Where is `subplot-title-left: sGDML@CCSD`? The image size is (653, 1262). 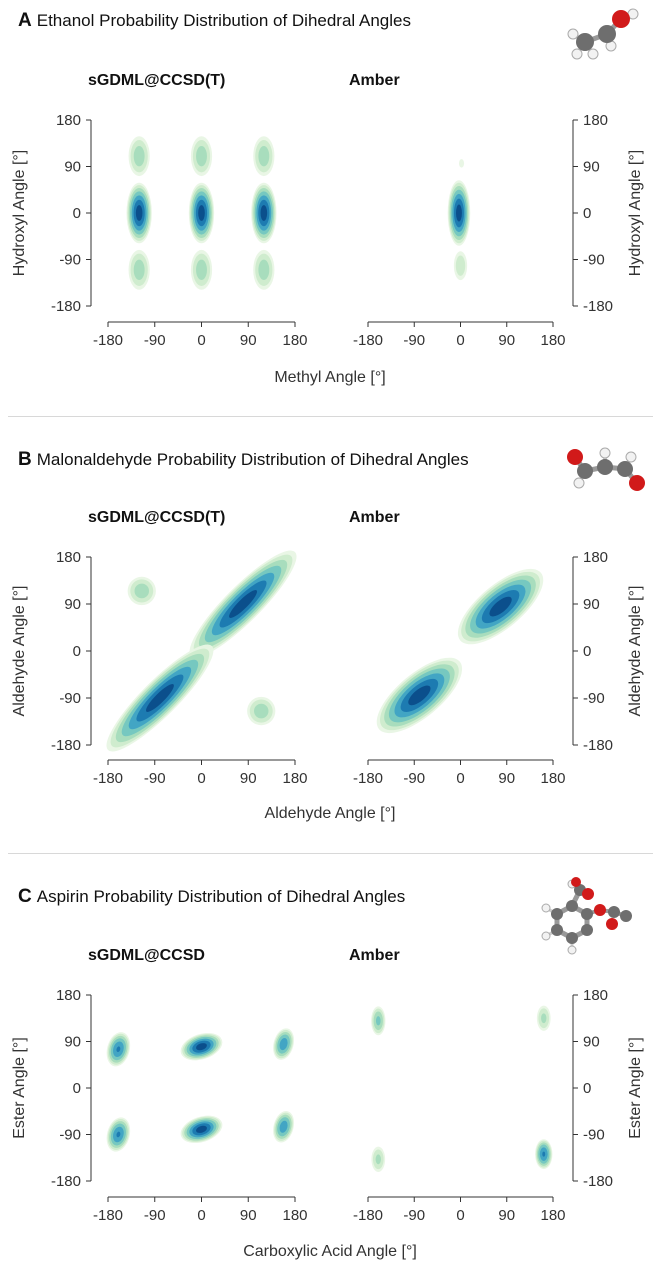
subplot-title-left: sGDML@CCSD is located at coordinates (146, 955).